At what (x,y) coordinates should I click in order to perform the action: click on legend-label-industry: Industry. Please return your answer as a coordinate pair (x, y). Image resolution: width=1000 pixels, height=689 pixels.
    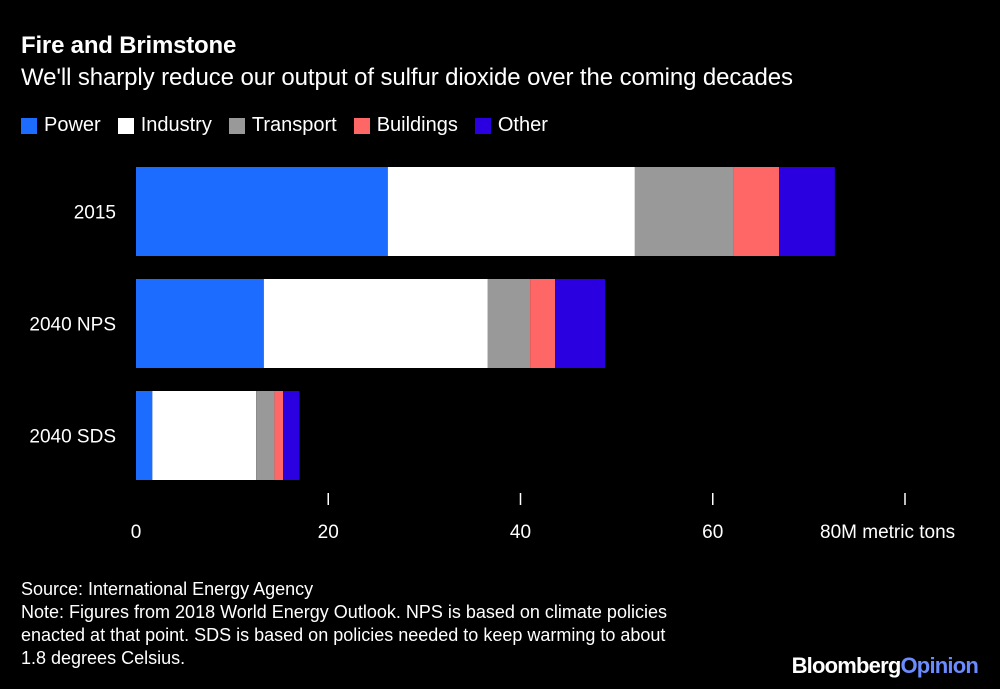
    Looking at the image, I should click on (176, 125).